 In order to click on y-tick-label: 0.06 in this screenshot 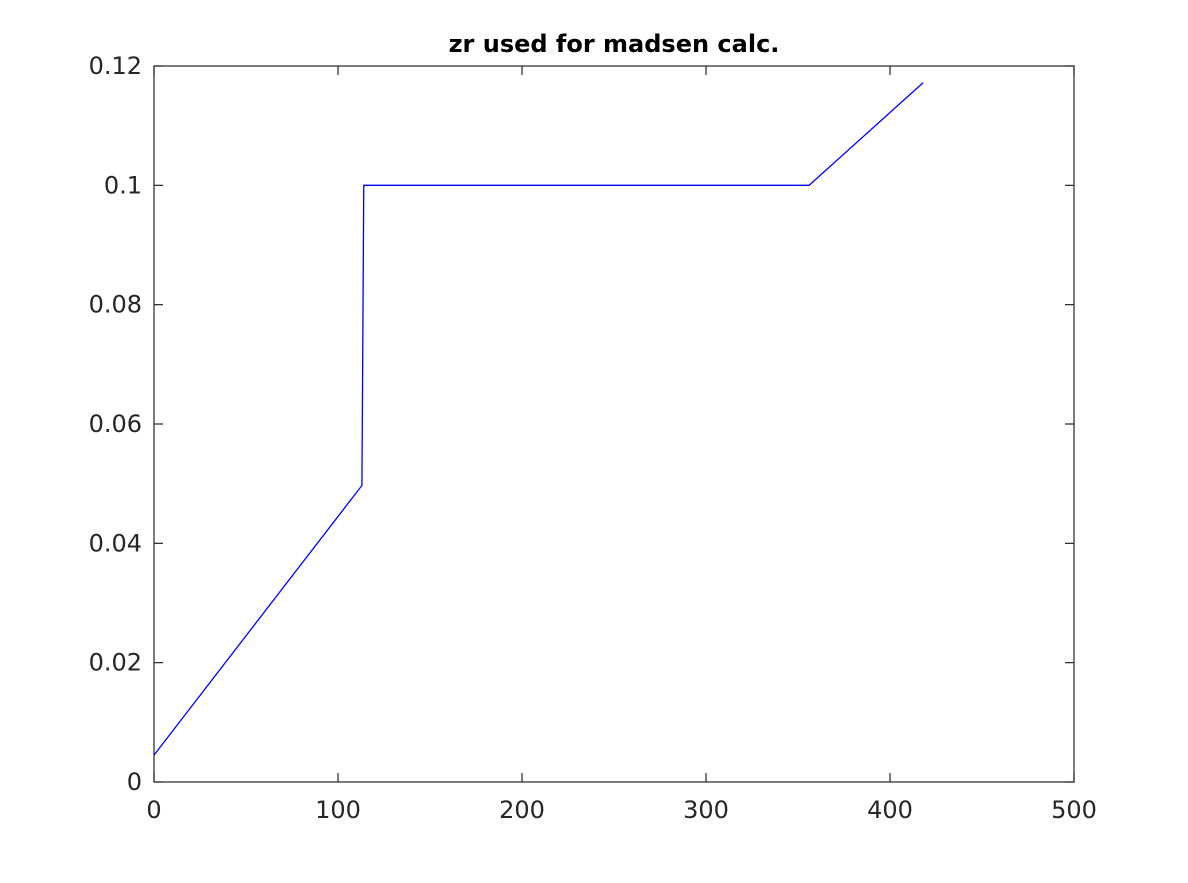, I will do `click(115, 424)`.